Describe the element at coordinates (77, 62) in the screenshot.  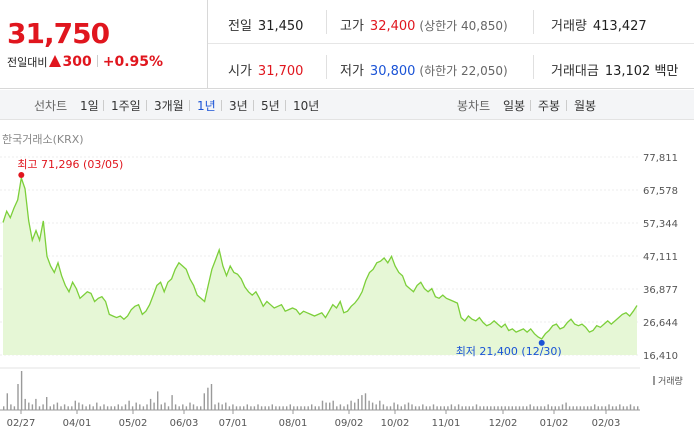
I see `change-amount: 300` at that location.